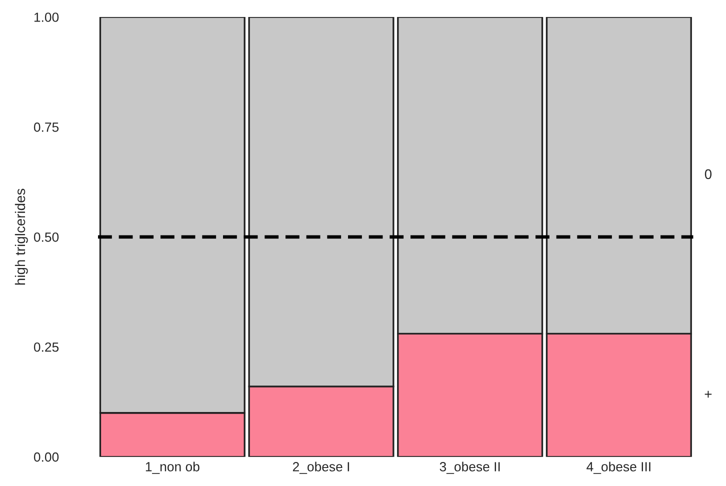 This screenshot has width=726, height=486. What do you see at coordinates (46, 17) in the screenshot?
I see `y-tick-label: 1.00` at bounding box center [46, 17].